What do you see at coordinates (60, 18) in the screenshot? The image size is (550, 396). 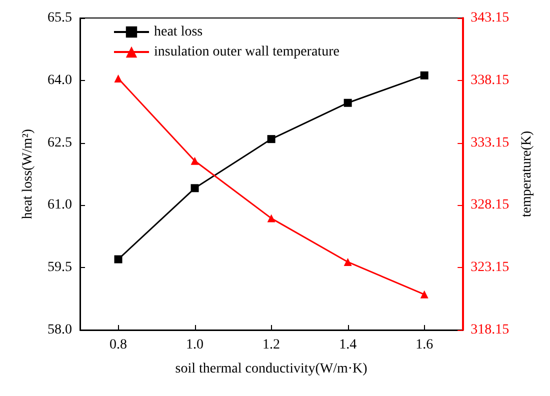 I see `y-tick-label: 65.5` at bounding box center [60, 18].